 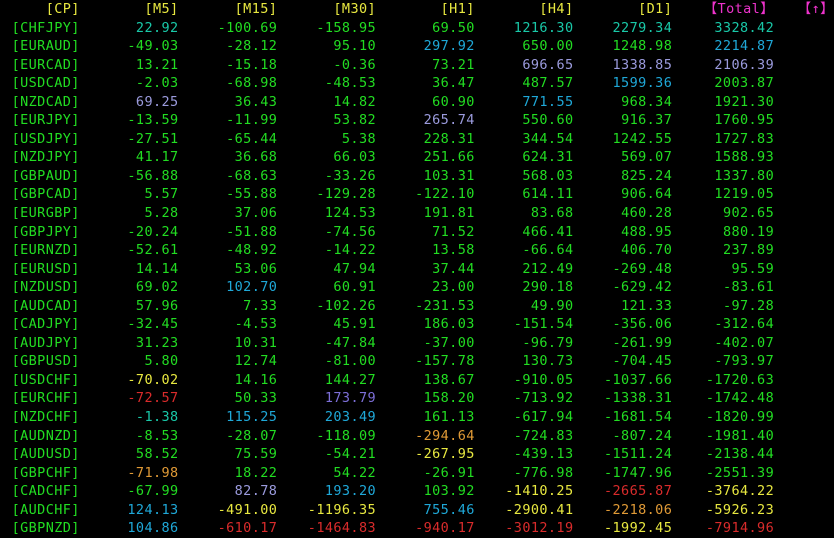 I want to click on currency-pair-label: [GBPNZD], so click(x=45, y=528).